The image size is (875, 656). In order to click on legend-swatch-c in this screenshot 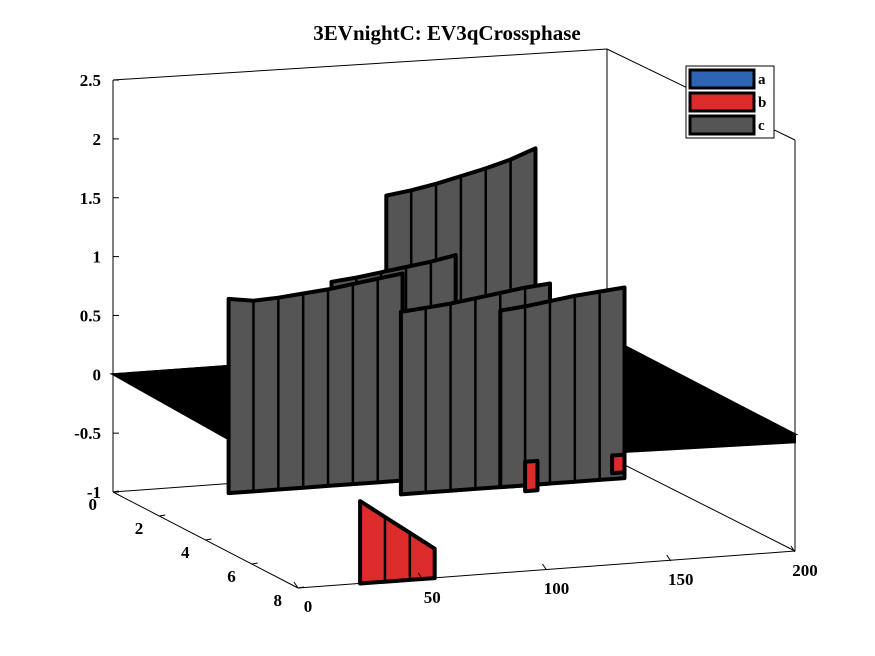, I will do `click(722, 125)`.